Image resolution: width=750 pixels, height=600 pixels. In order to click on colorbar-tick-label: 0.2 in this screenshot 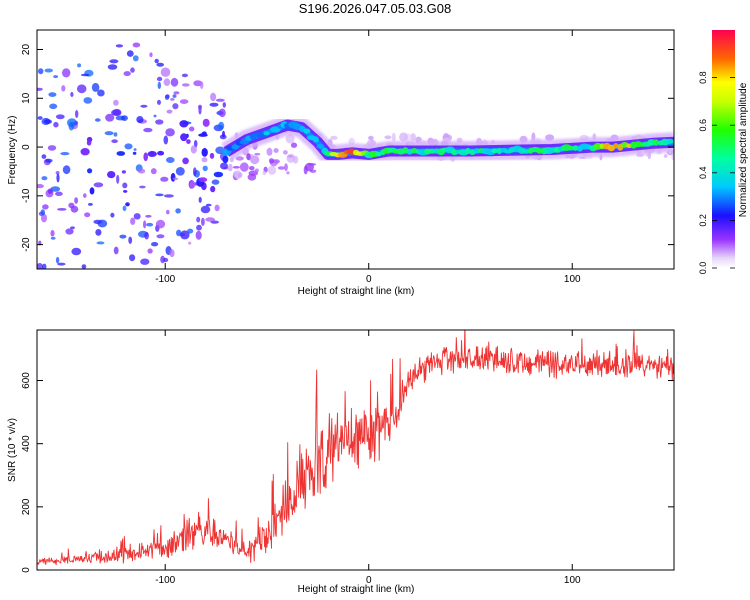, I will do `click(703, 220)`.